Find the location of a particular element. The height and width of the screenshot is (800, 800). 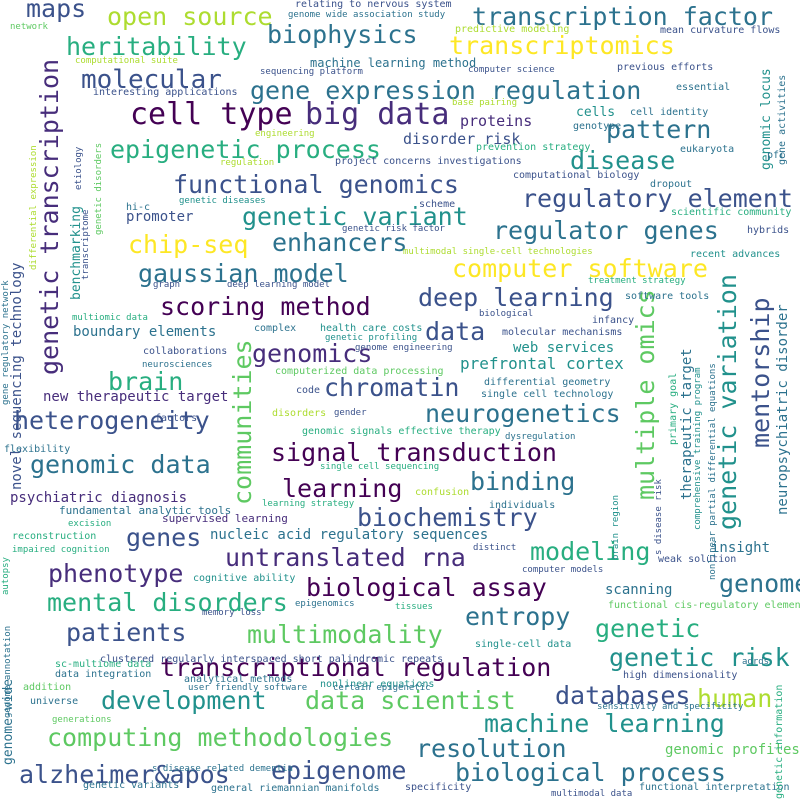

word: nonlinear equations is located at coordinates (377, 684).